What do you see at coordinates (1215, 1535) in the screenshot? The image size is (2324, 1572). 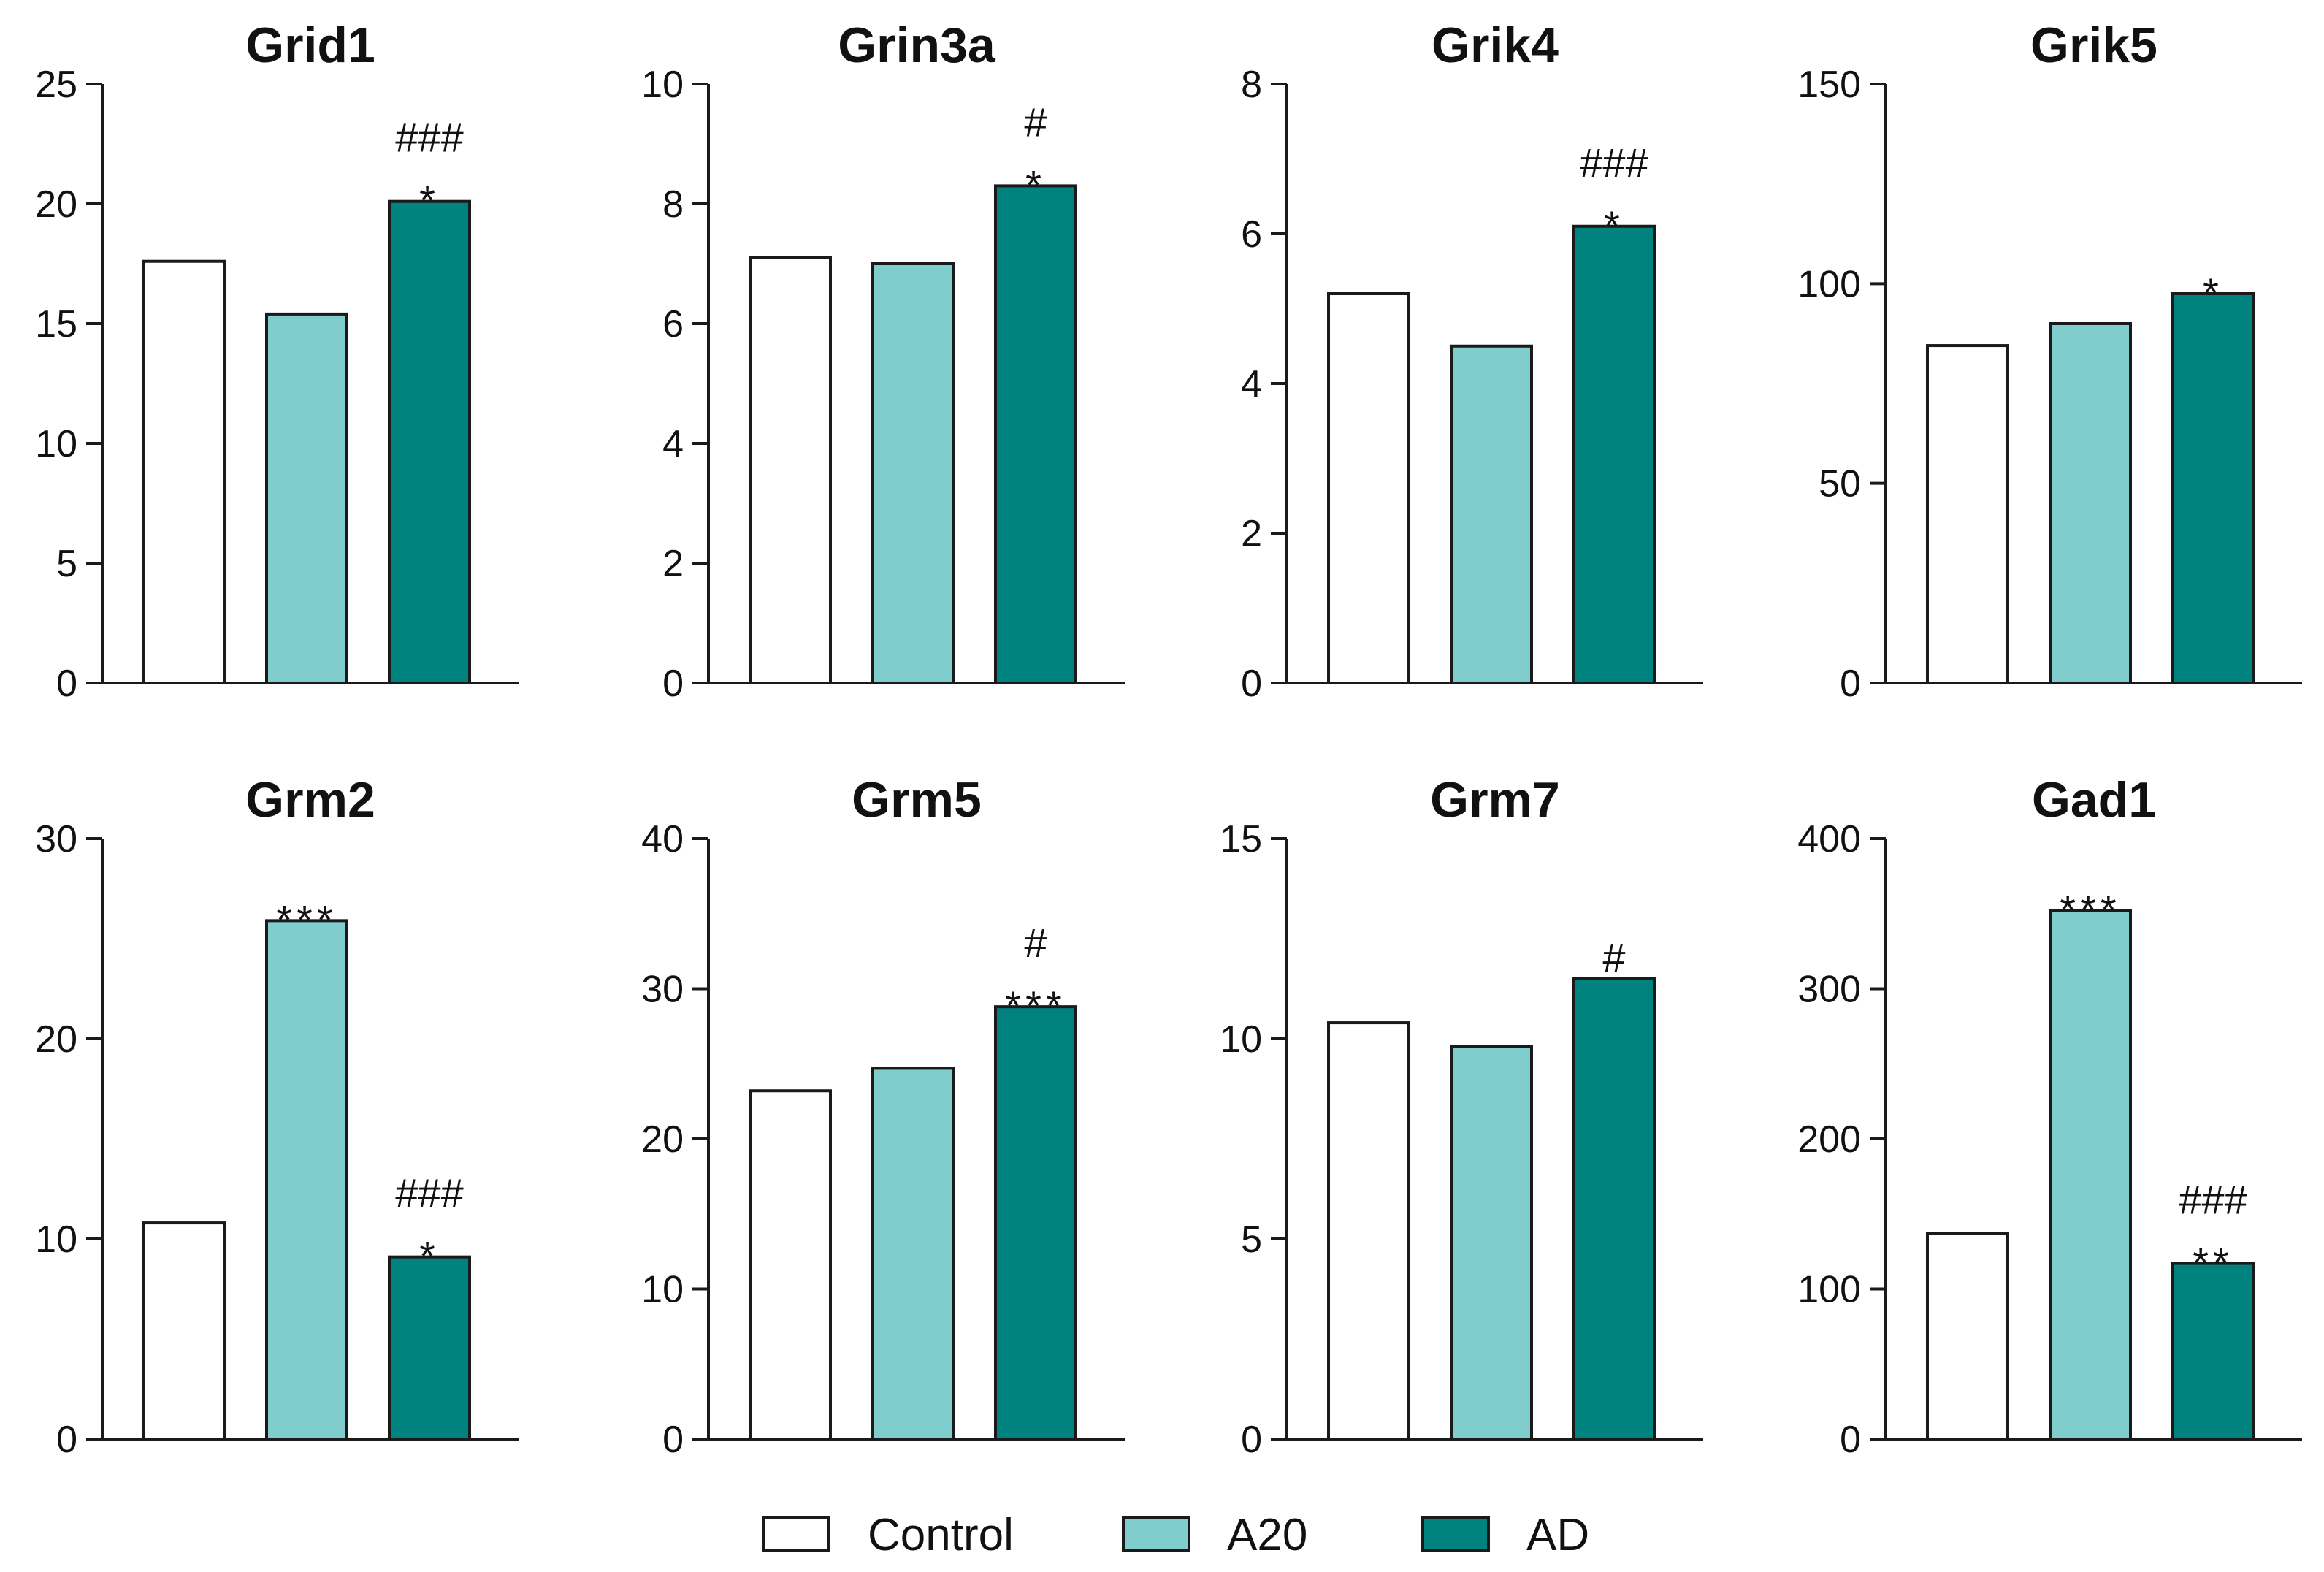 I see `legend-item-a20: A20` at bounding box center [1215, 1535].